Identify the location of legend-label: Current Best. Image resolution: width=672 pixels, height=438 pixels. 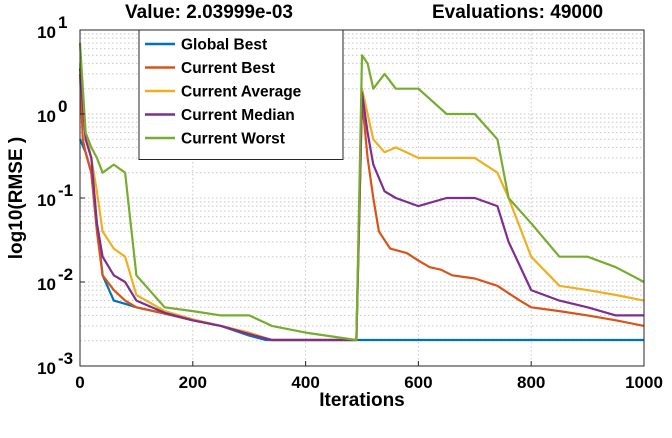
(228, 68).